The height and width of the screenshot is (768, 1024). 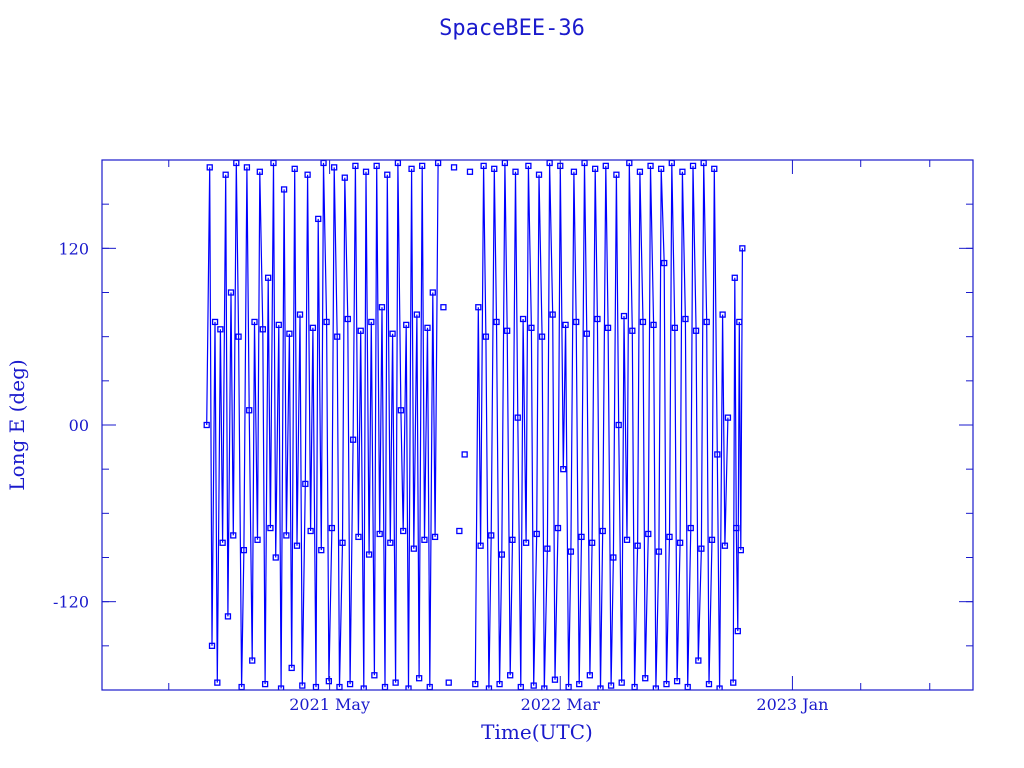 I want to click on x-axis-label: Time(UTC), so click(x=537, y=732).